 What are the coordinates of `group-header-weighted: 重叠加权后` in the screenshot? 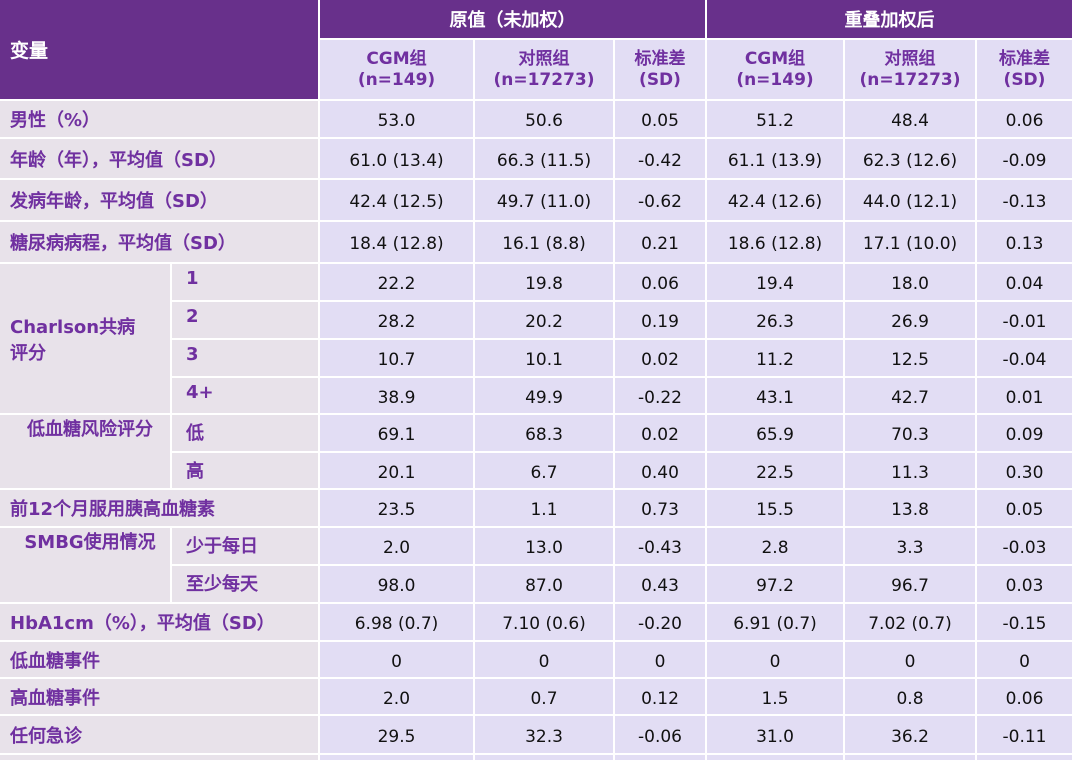 It's located at (889, 19).